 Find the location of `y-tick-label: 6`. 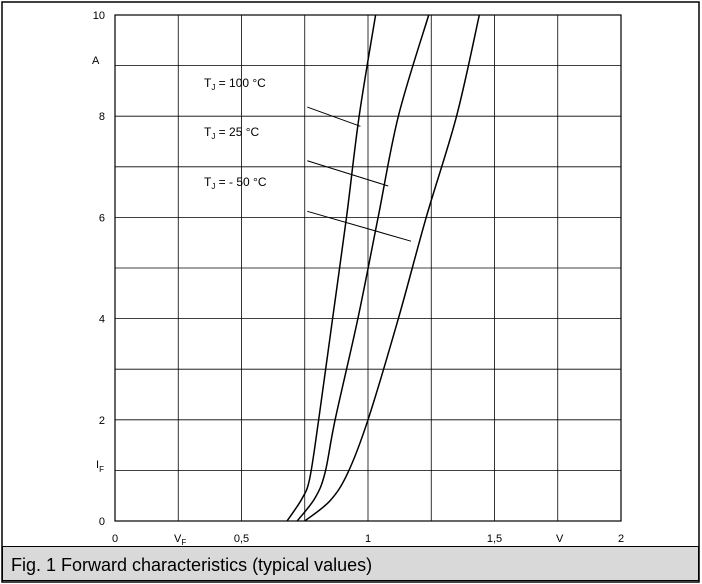

y-tick-label: 6 is located at coordinates (102, 218).